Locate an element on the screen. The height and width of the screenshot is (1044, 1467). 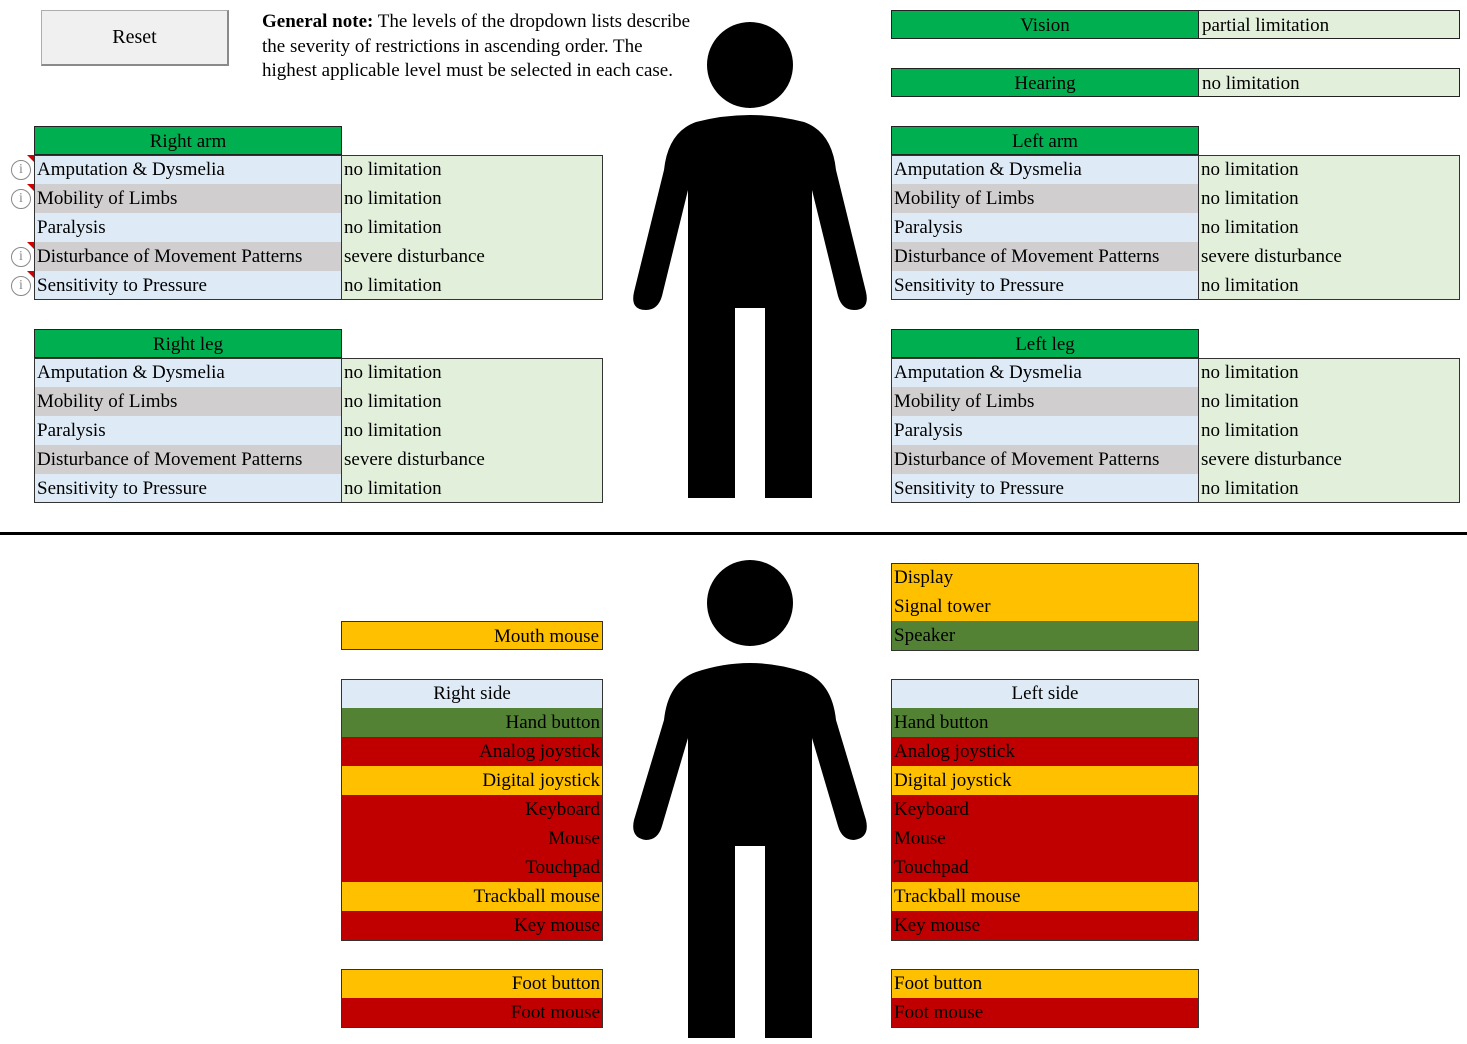
left-arm-sensitivity-dropdown: no limitation is located at coordinates (1329, 285).